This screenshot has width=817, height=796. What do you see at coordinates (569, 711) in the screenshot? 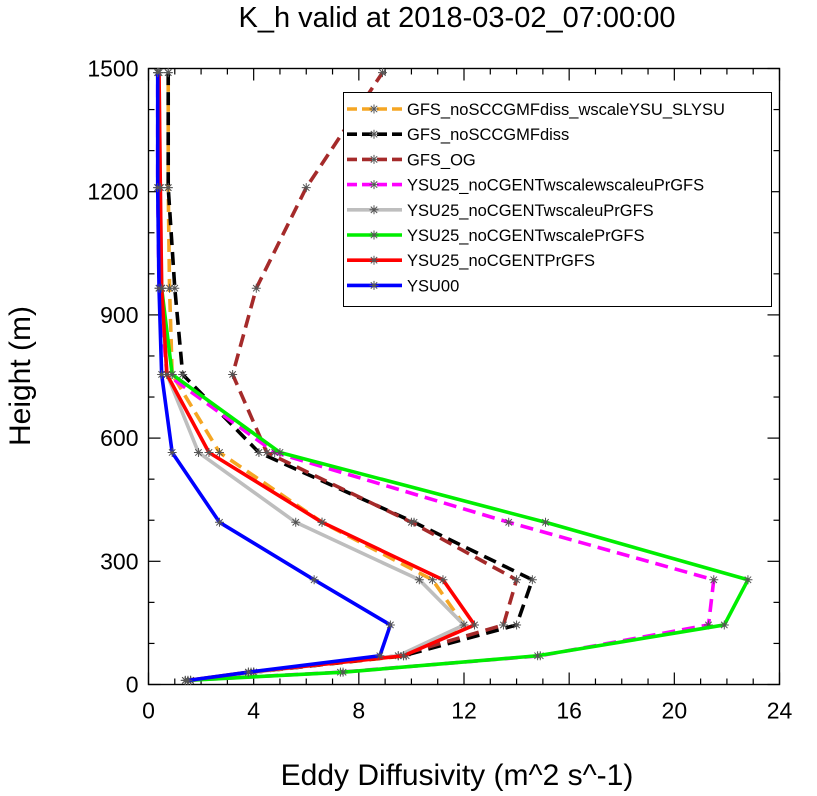
I see `x-tick-label: 16` at bounding box center [569, 711].